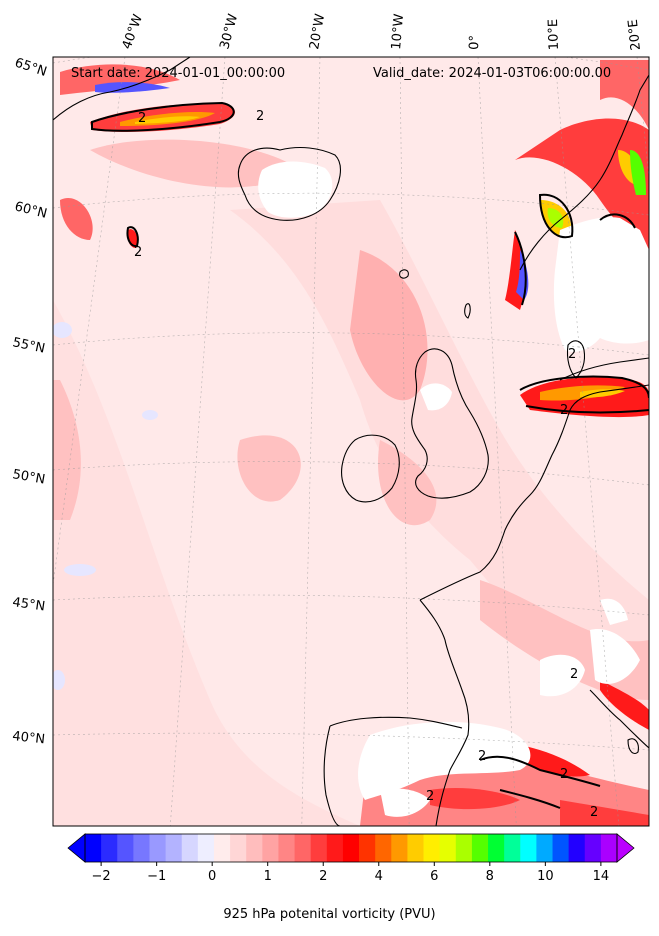  I want to click on lon-label: 10°E, so click(554, 35).